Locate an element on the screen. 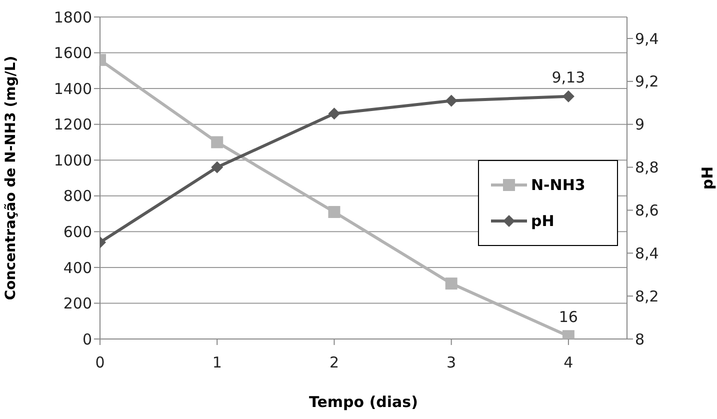  x-tick-label: 1 is located at coordinates (217, 363).